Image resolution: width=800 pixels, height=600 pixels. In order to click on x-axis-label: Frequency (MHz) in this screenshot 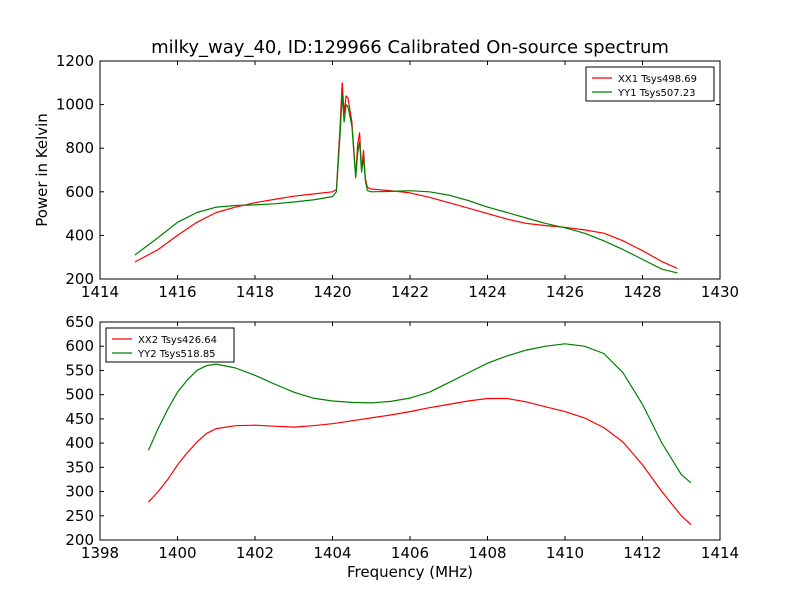, I will do `click(410, 572)`.